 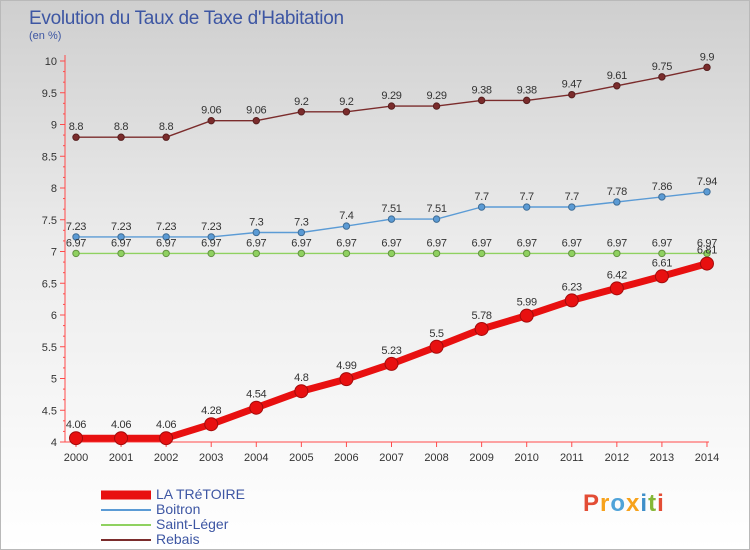 What do you see at coordinates (481, 458) in the screenshot?
I see `x-tick-label: 2009` at bounding box center [481, 458].